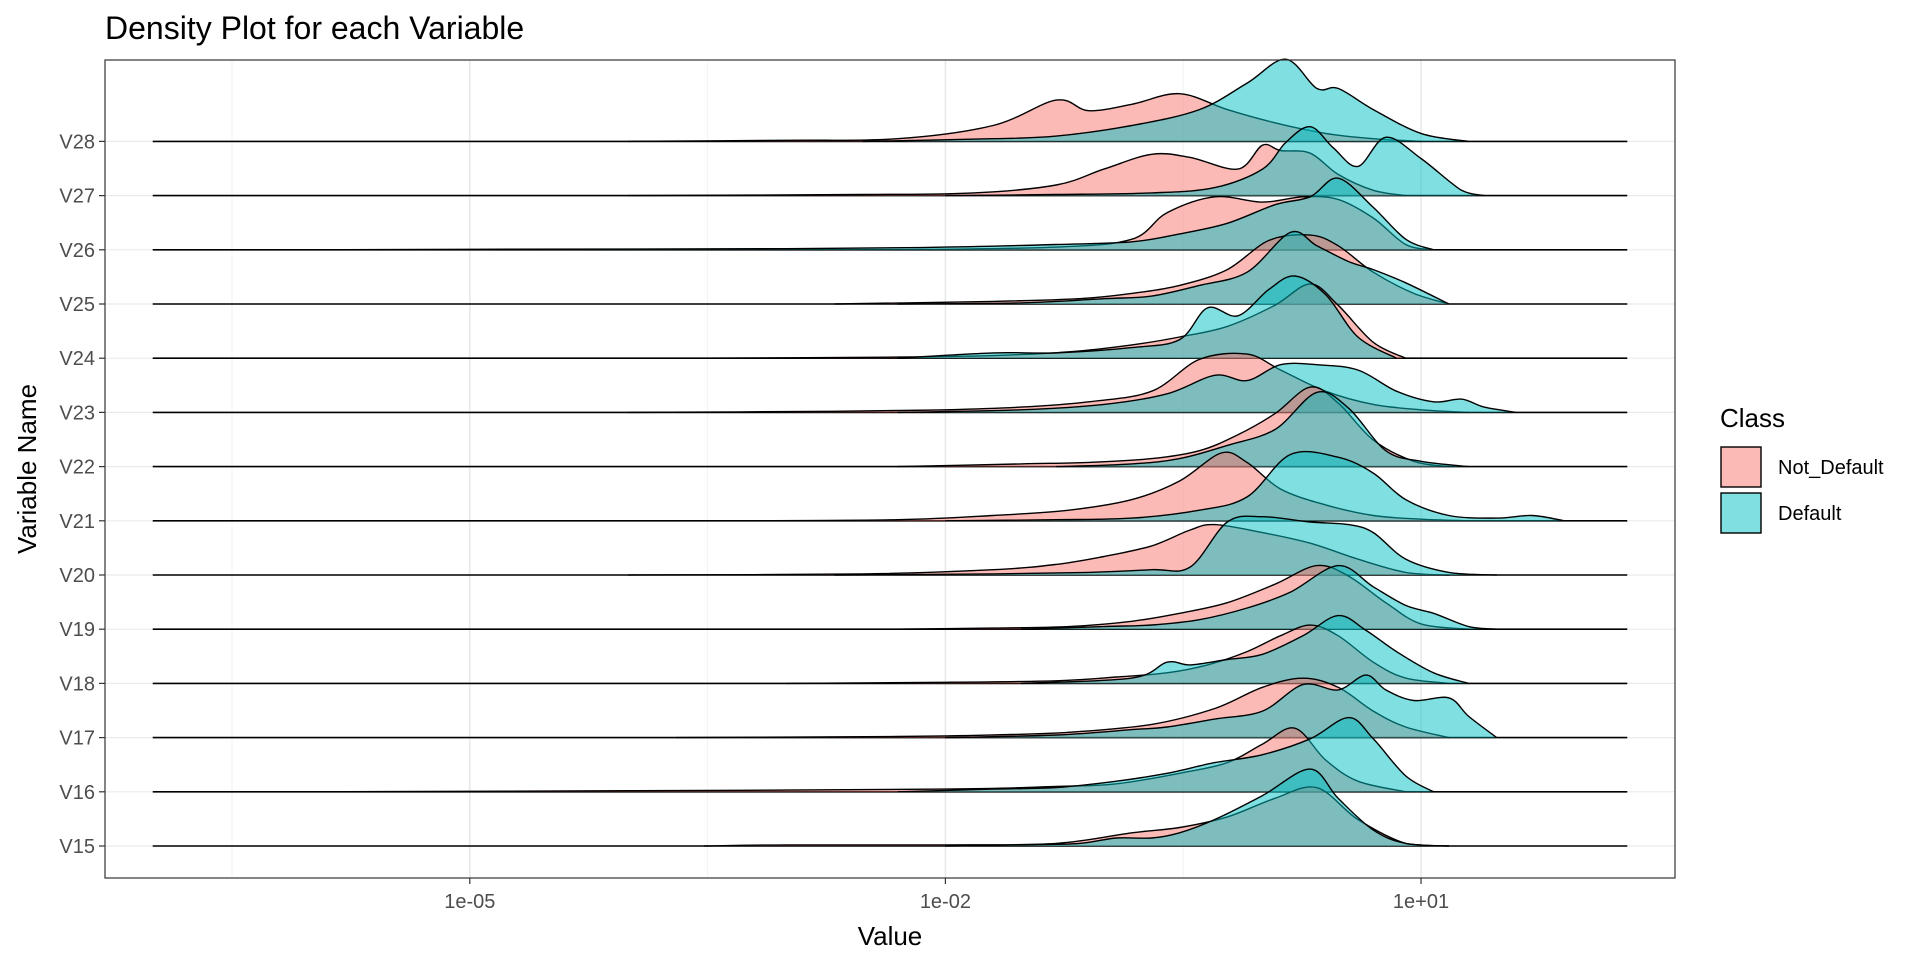  Describe the element at coordinates (77, 142) in the screenshot. I see `y-tick-label: V28` at that location.